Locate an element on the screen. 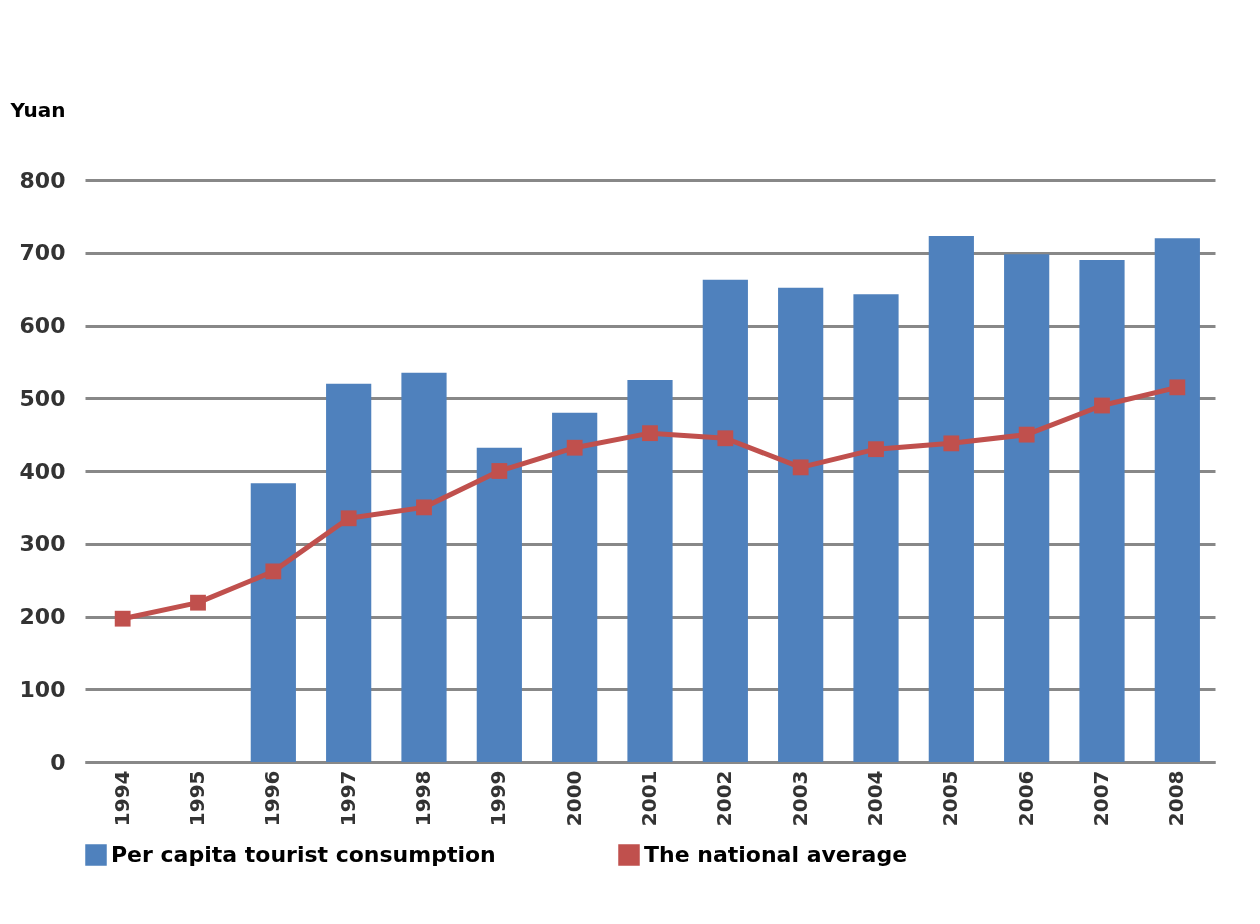  x-tick-label: 2004 is located at coordinates (875, 798).